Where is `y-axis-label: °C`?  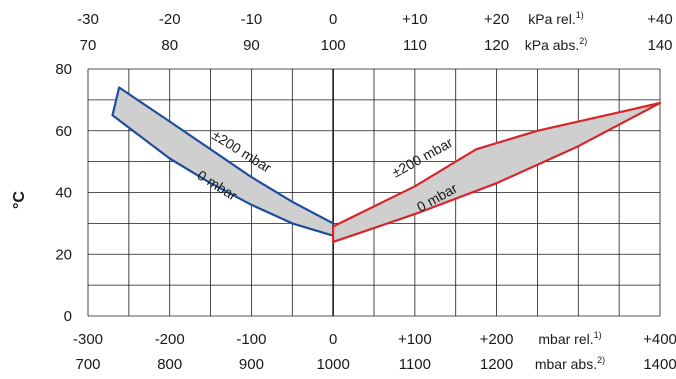
y-axis-label: °C is located at coordinates (19, 200).